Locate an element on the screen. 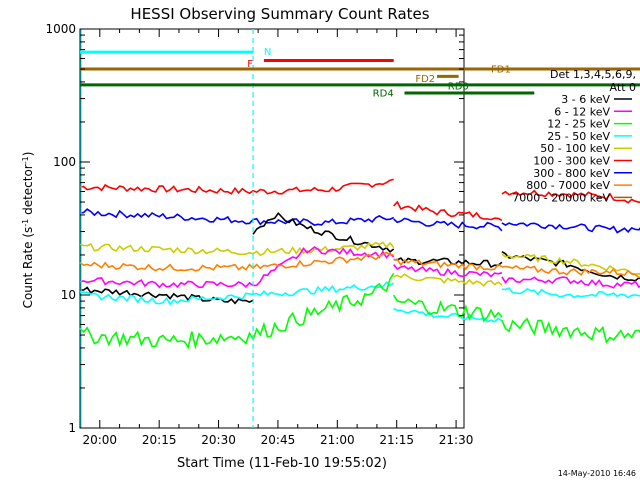 The image size is (640, 480). legend-label: 100 - 300 keV is located at coordinates (571, 161).